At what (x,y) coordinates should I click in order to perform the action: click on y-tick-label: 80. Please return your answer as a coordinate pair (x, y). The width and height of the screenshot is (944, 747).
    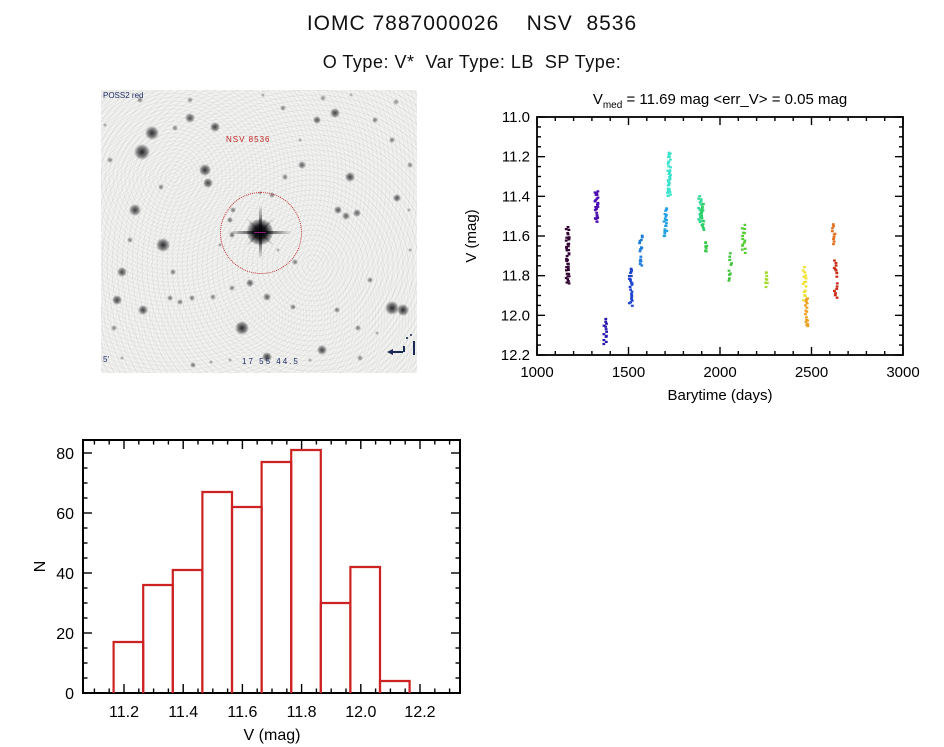
    Looking at the image, I should click on (65, 454).